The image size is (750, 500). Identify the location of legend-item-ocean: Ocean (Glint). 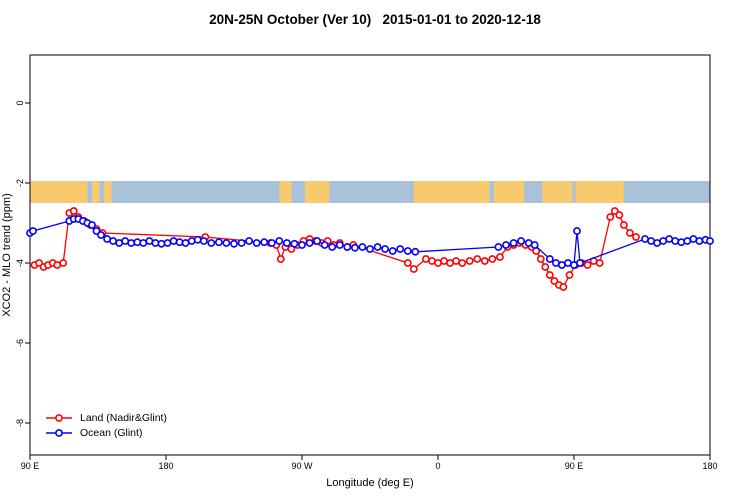
(105, 432).